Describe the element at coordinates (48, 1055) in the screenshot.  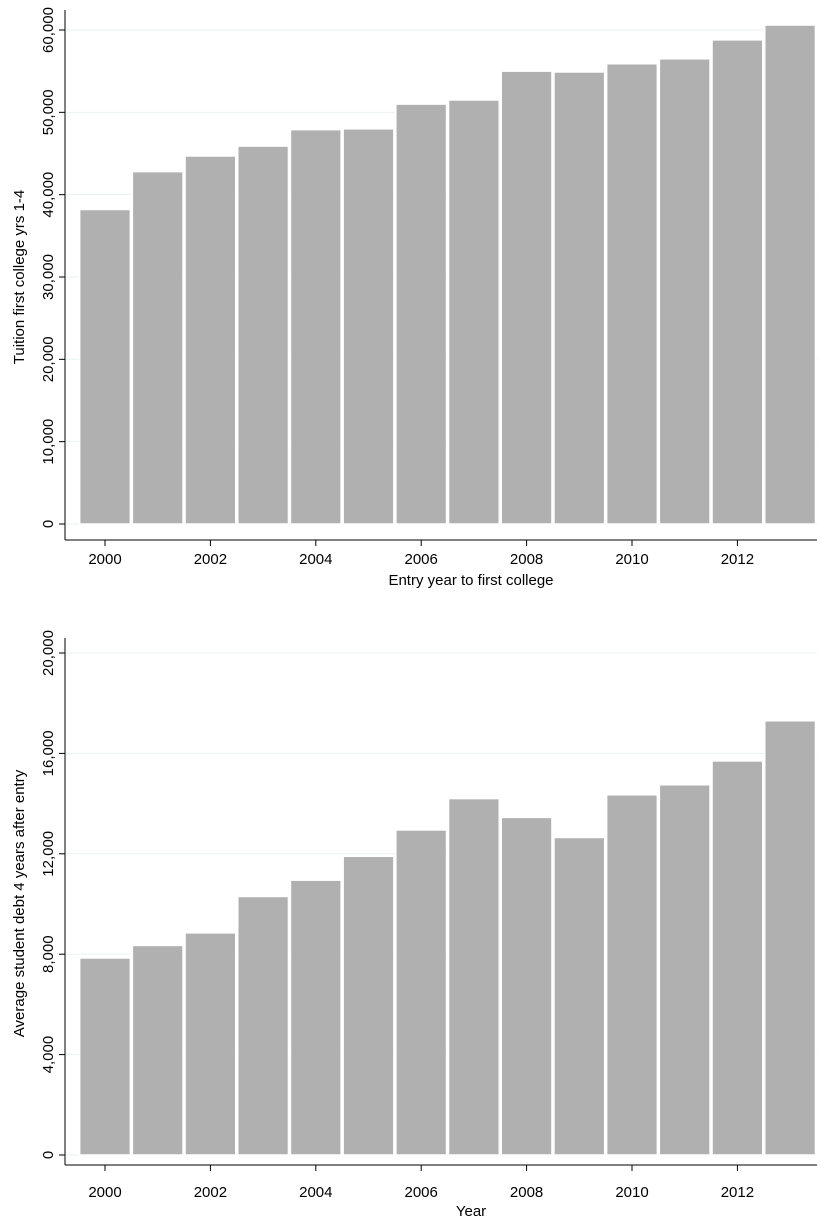
I see `y-tick-label: 4,000` at that location.